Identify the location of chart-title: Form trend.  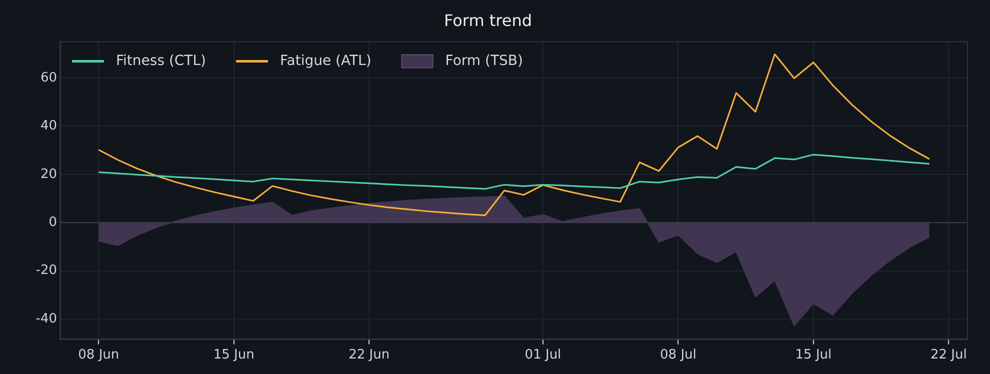
(488, 20).